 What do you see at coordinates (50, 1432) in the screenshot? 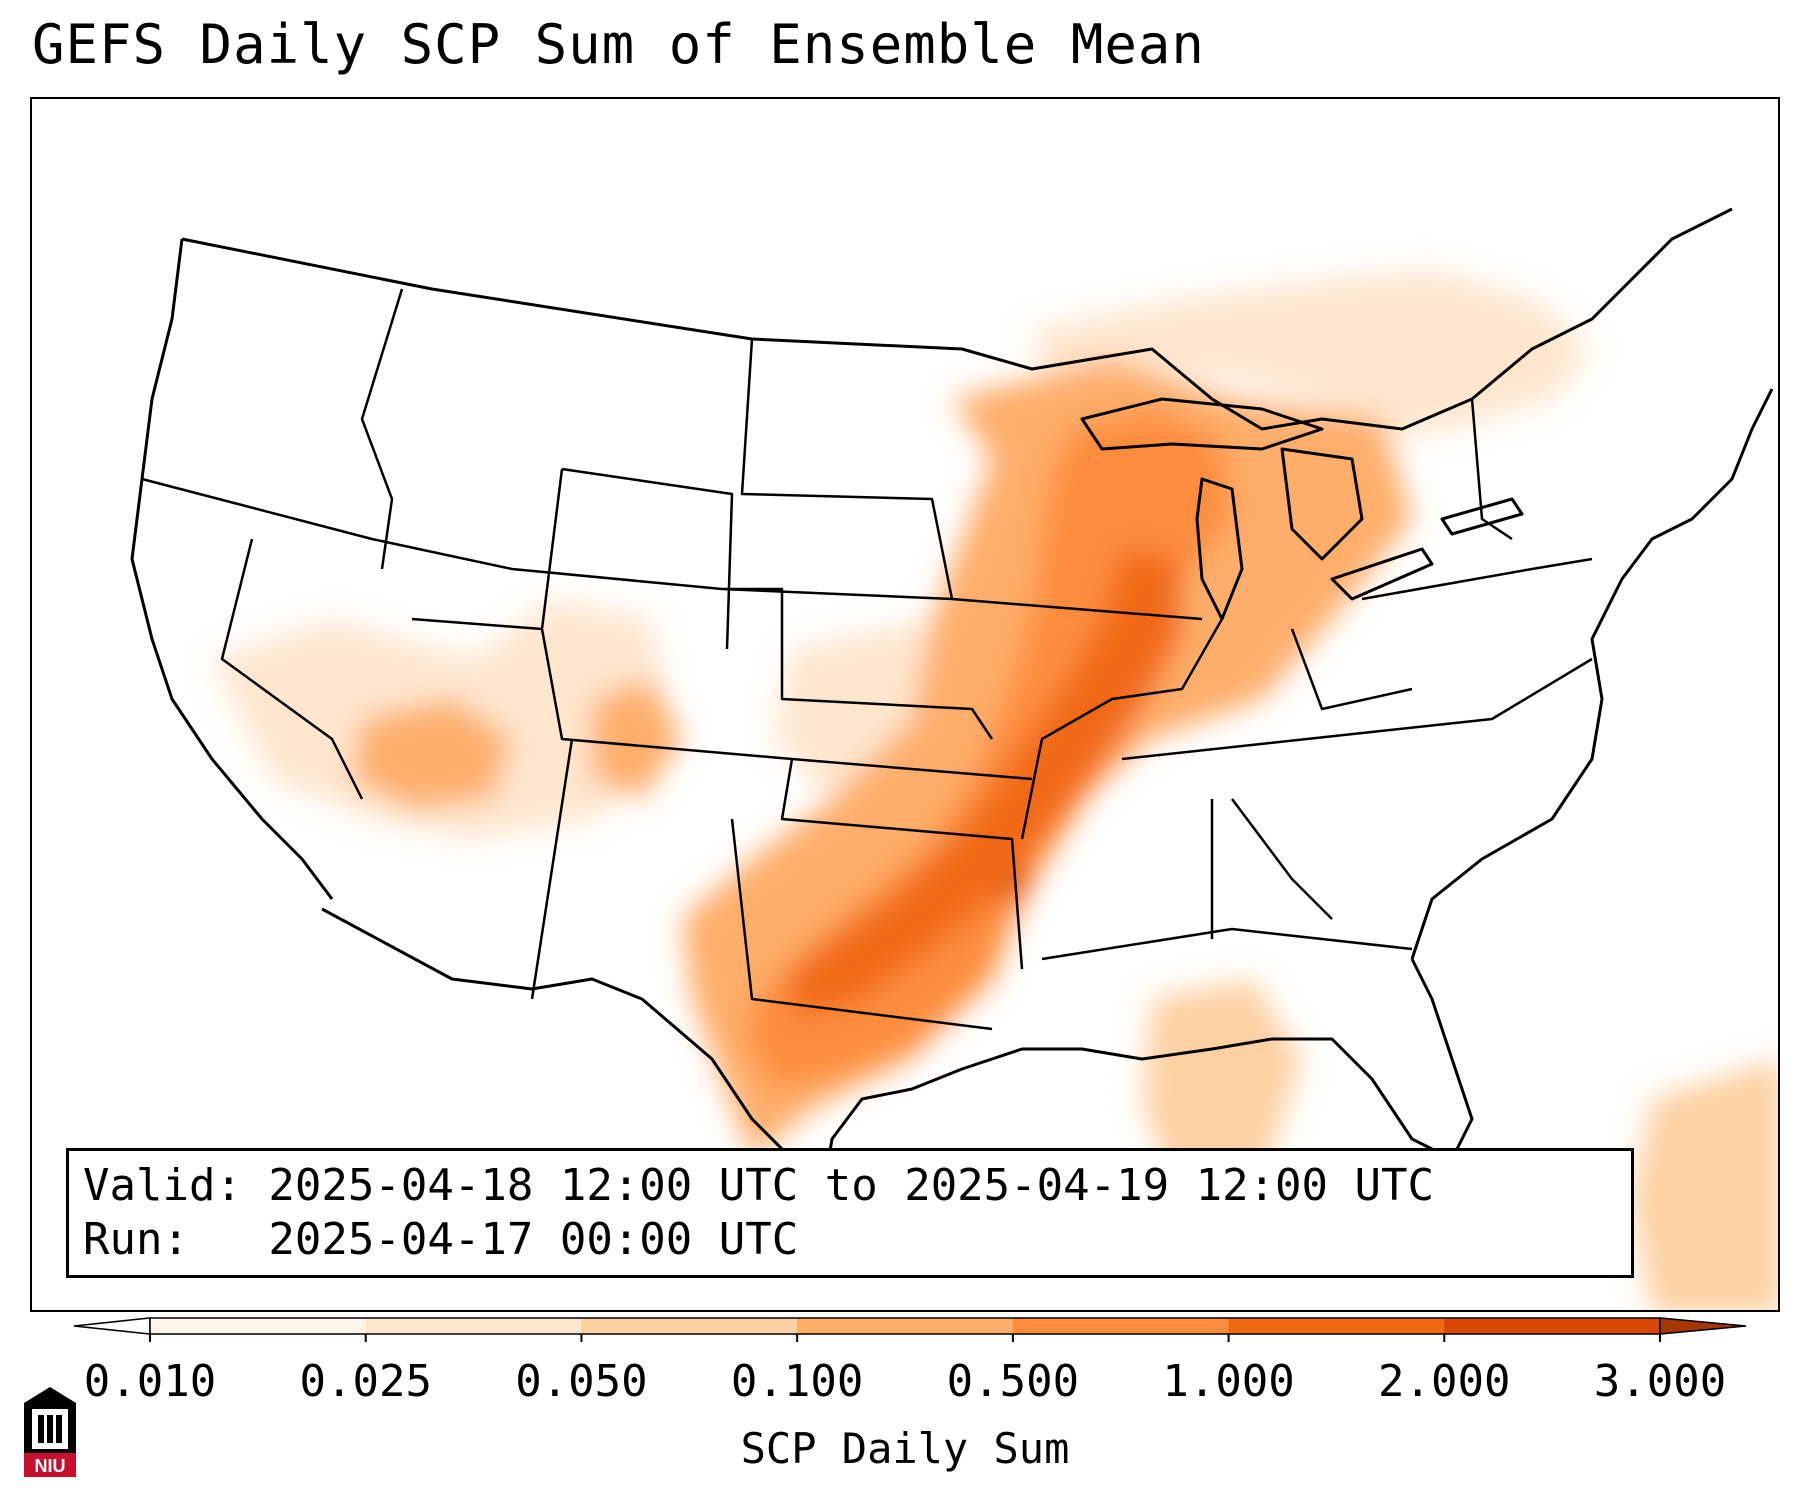
I see `niu-logo: NIU` at bounding box center [50, 1432].